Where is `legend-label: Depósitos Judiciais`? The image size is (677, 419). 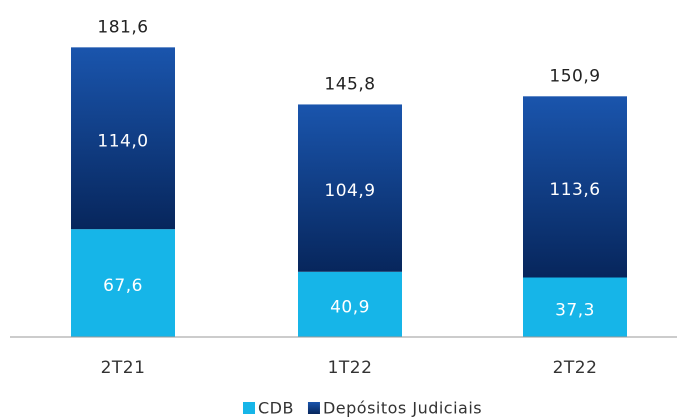 legend-label: Depósitos Judiciais is located at coordinates (402, 408).